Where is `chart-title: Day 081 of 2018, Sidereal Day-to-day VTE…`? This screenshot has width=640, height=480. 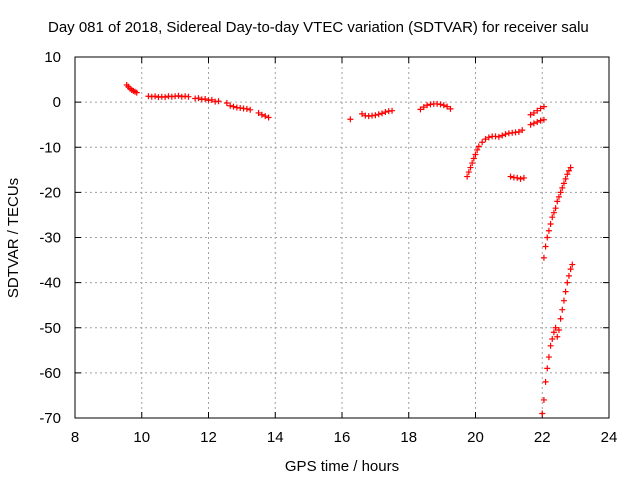
chart-title: Day 081 of 2018, Sidereal Day-to-day VTE… is located at coordinates (318, 27).